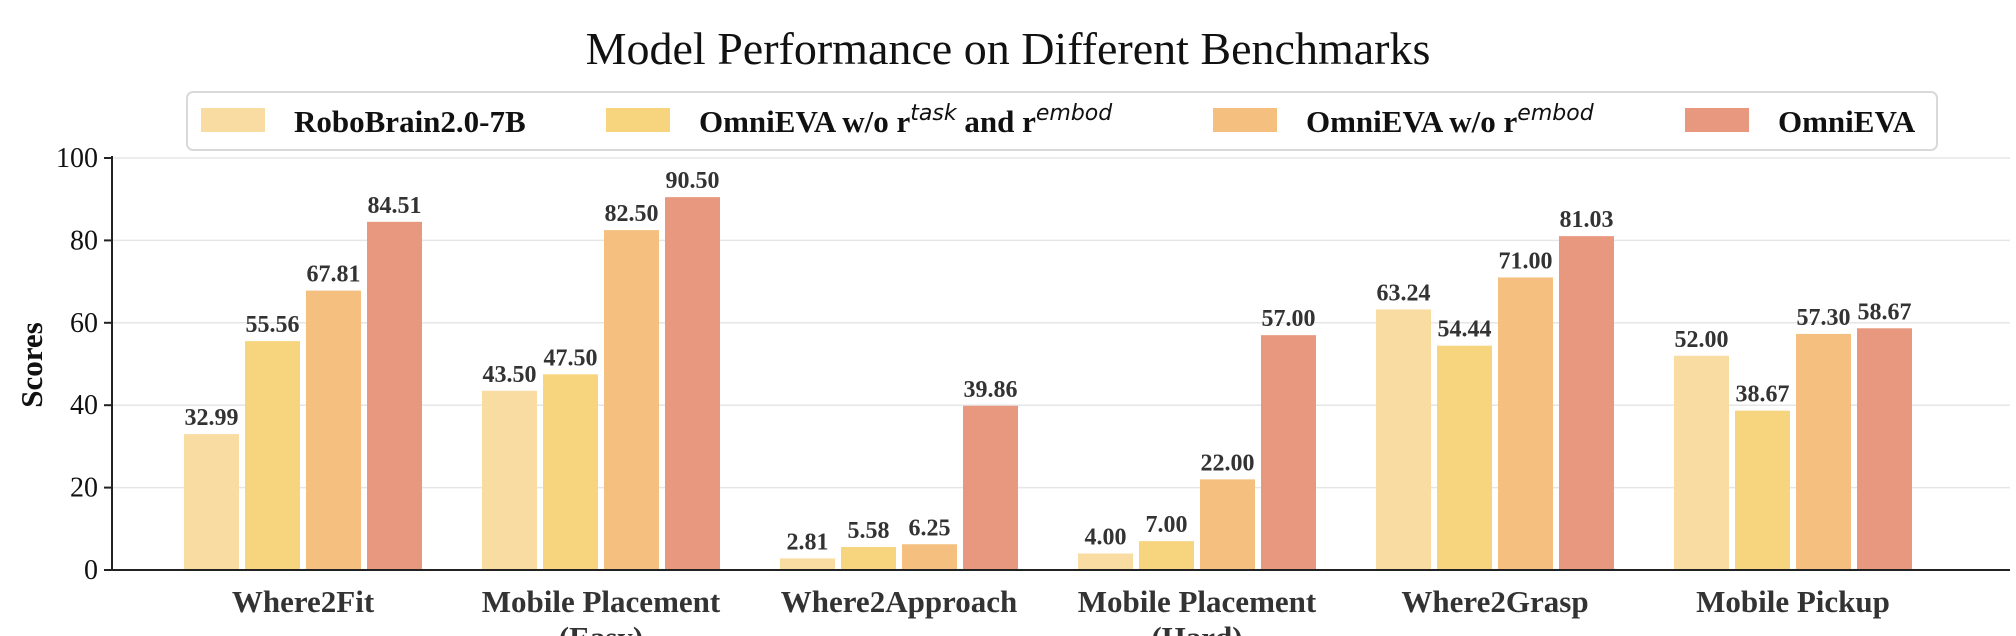 Image resolution: width=2016 pixels, height=636 pixels. What do you see at coordinates (1824, 318) in the screenshot?
I see `data-label: 57.30` at bounding box center [1824, 318].